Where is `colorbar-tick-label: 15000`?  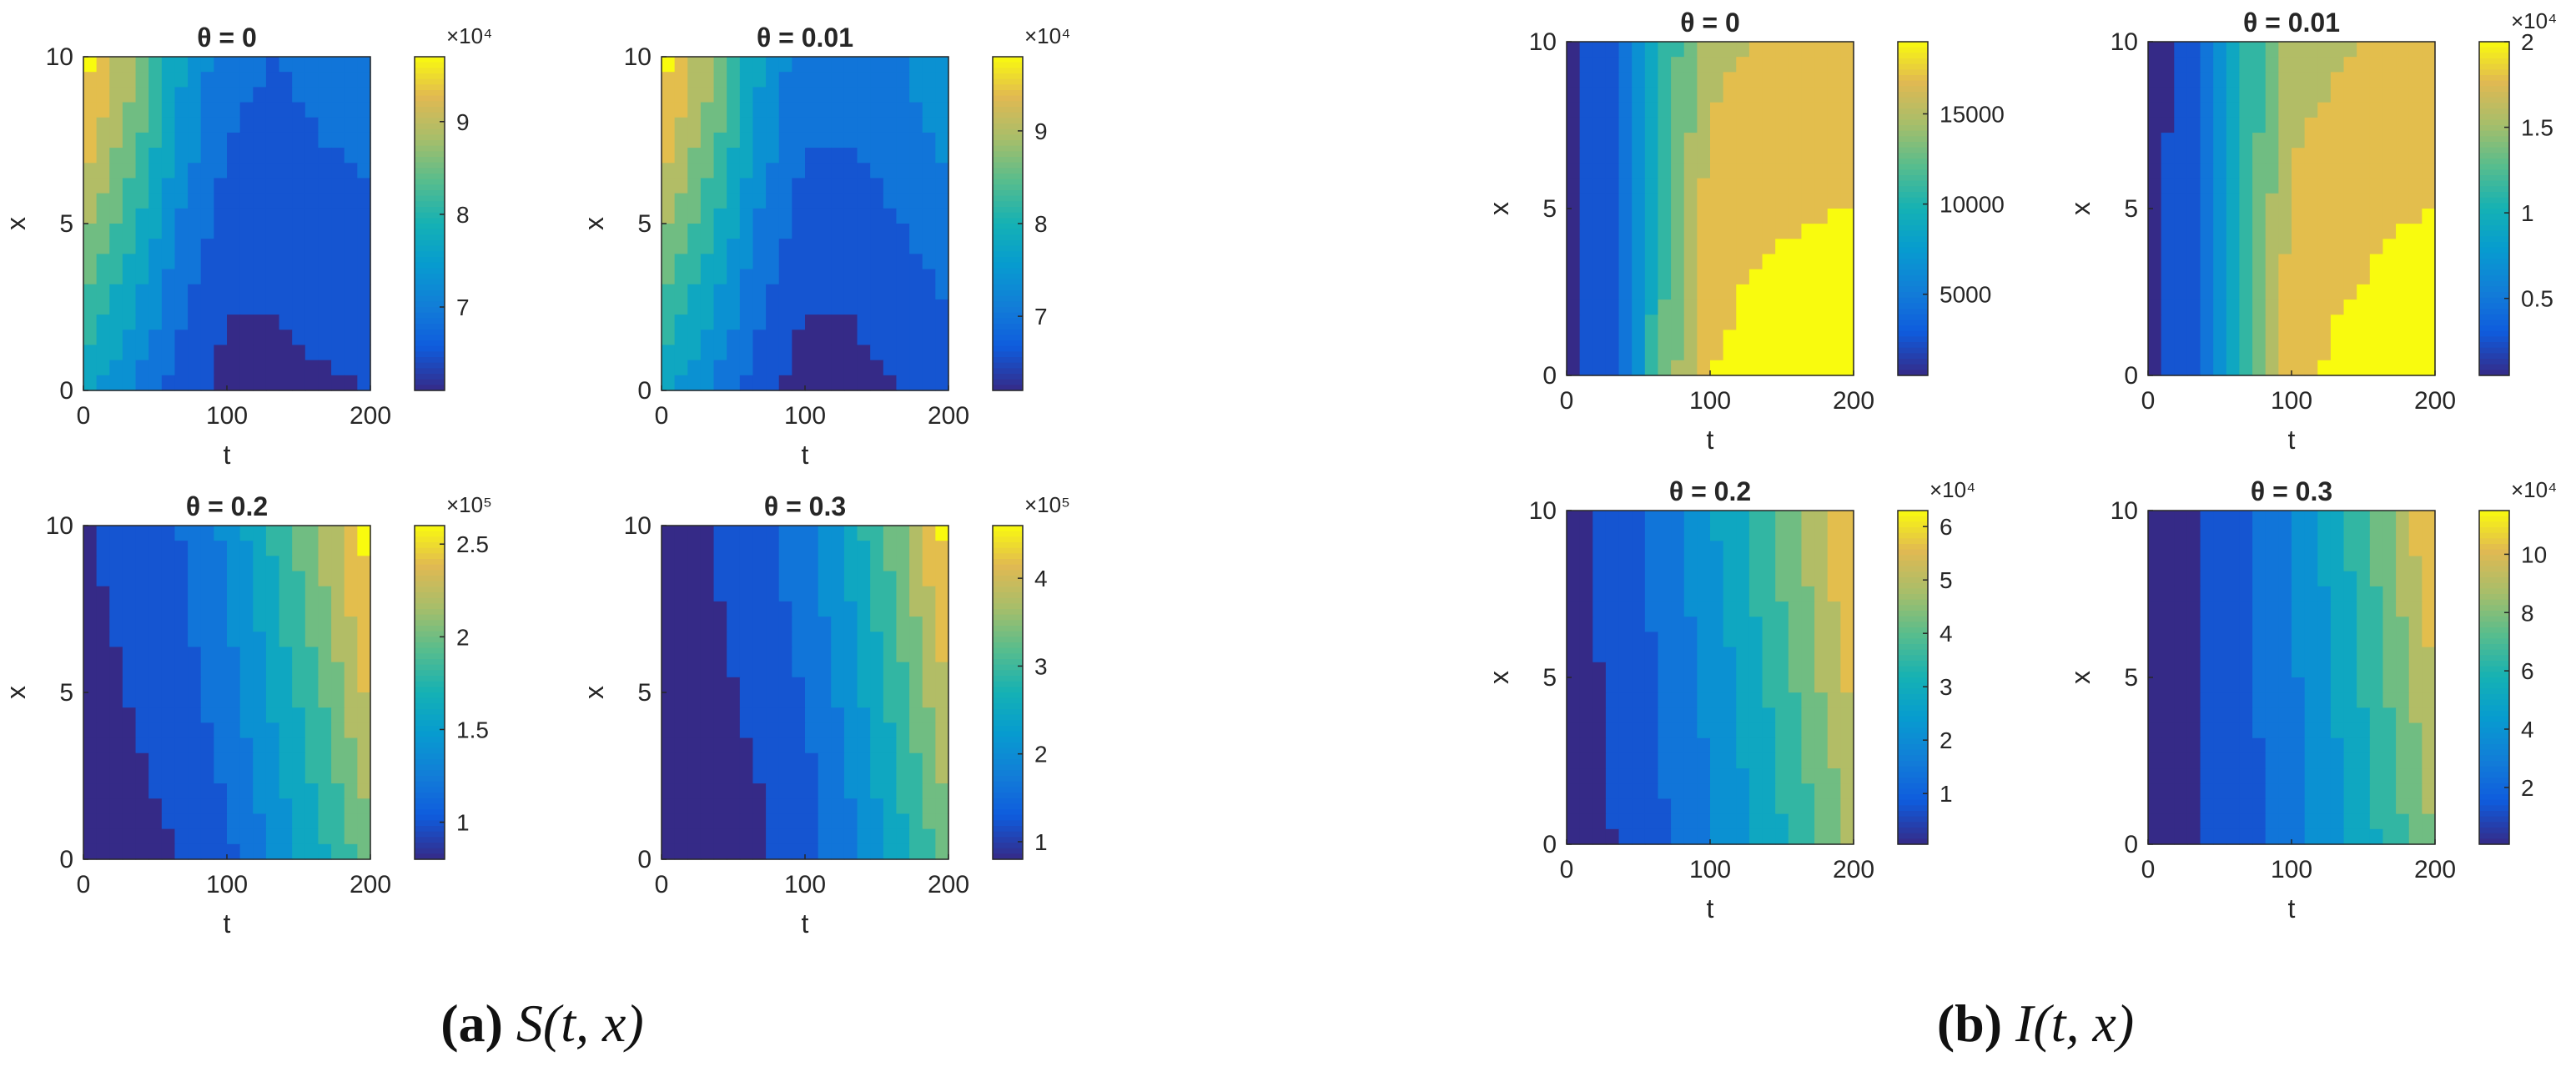
colorbar-tick-label: 15000 is located at coordinates (1972, 114).